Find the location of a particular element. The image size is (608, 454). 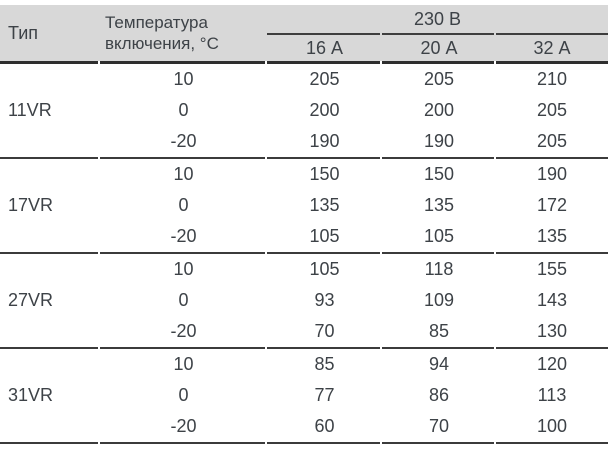

value-cell: 100 is located at coordinates (552, 426).